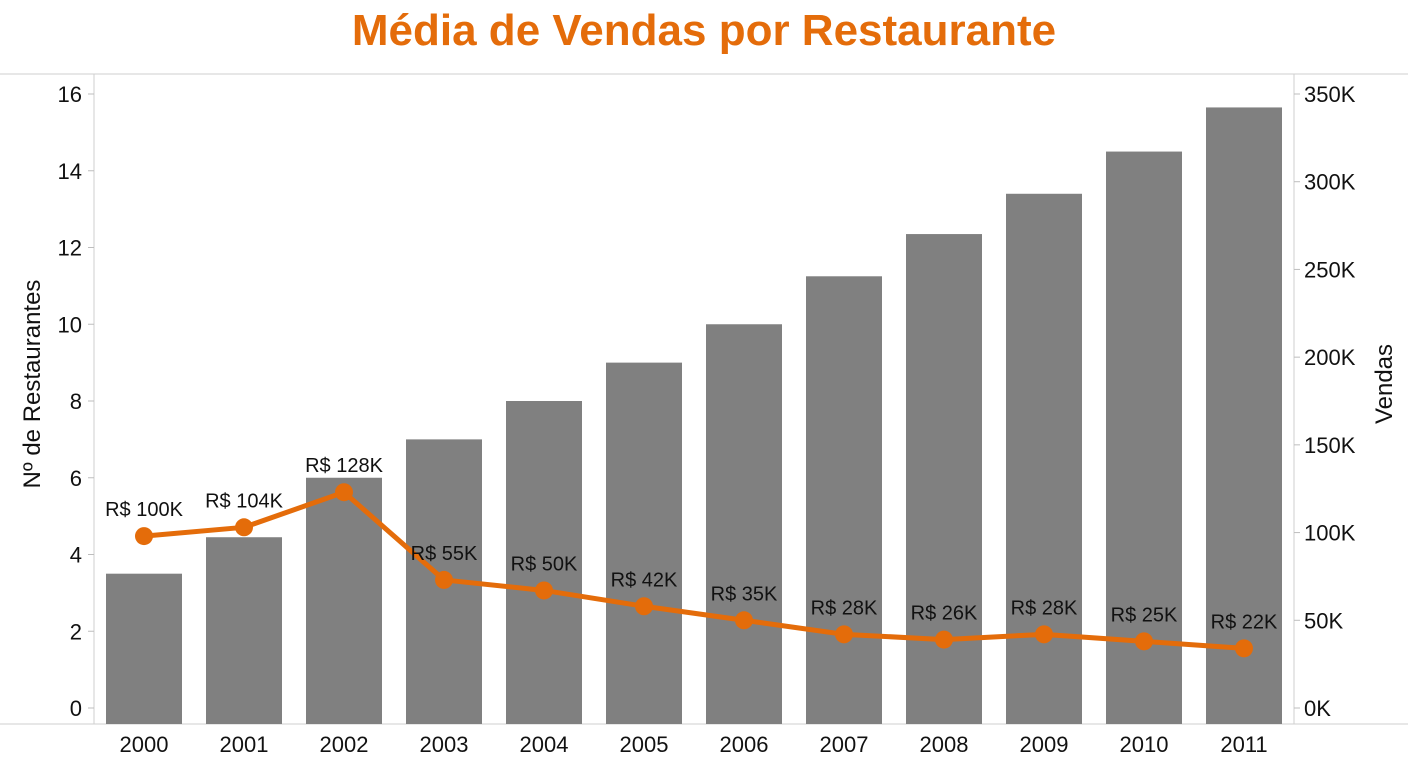  I want to click on sales-label-2007: R$ 28K, so click(844, 608).